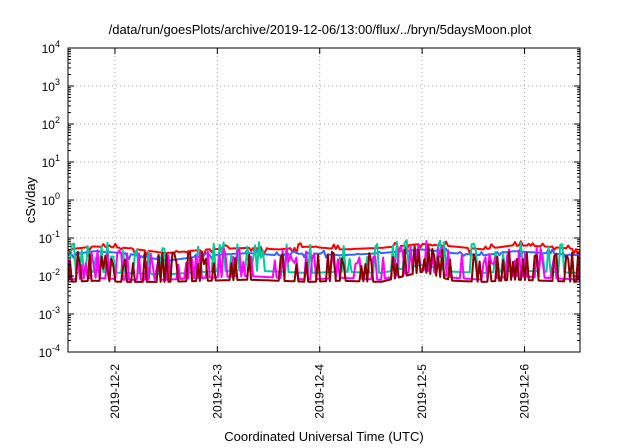 This screenshot has width=640, height=448. I want to click on y-tick-label: 10¹, so click(51, 161).